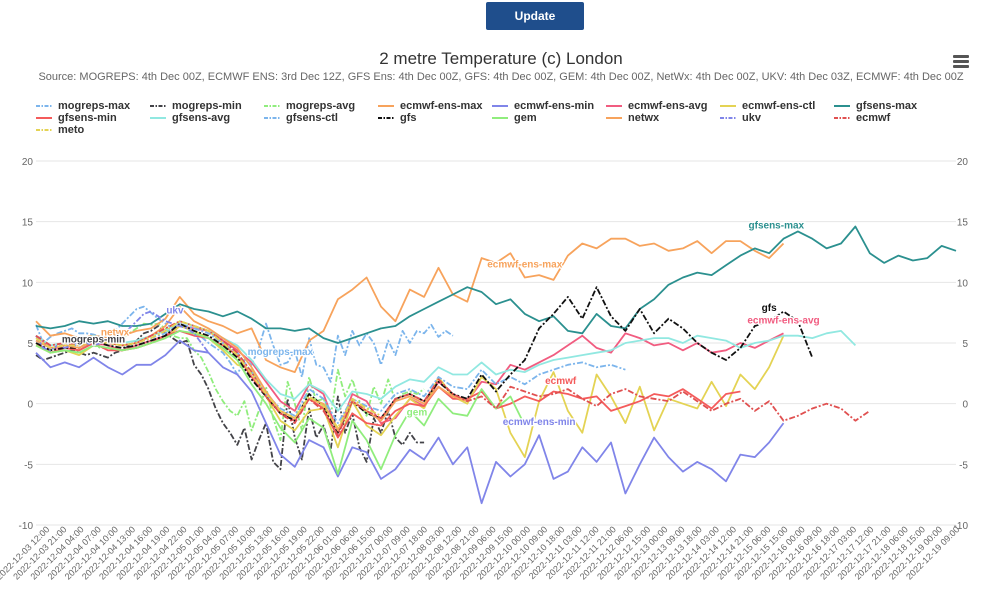 The image size is (1002, 600). Describe the element at coordinates (777, 226) in the screenshot. I see `annotation-gfsens-max: gfsens-max` at that location.